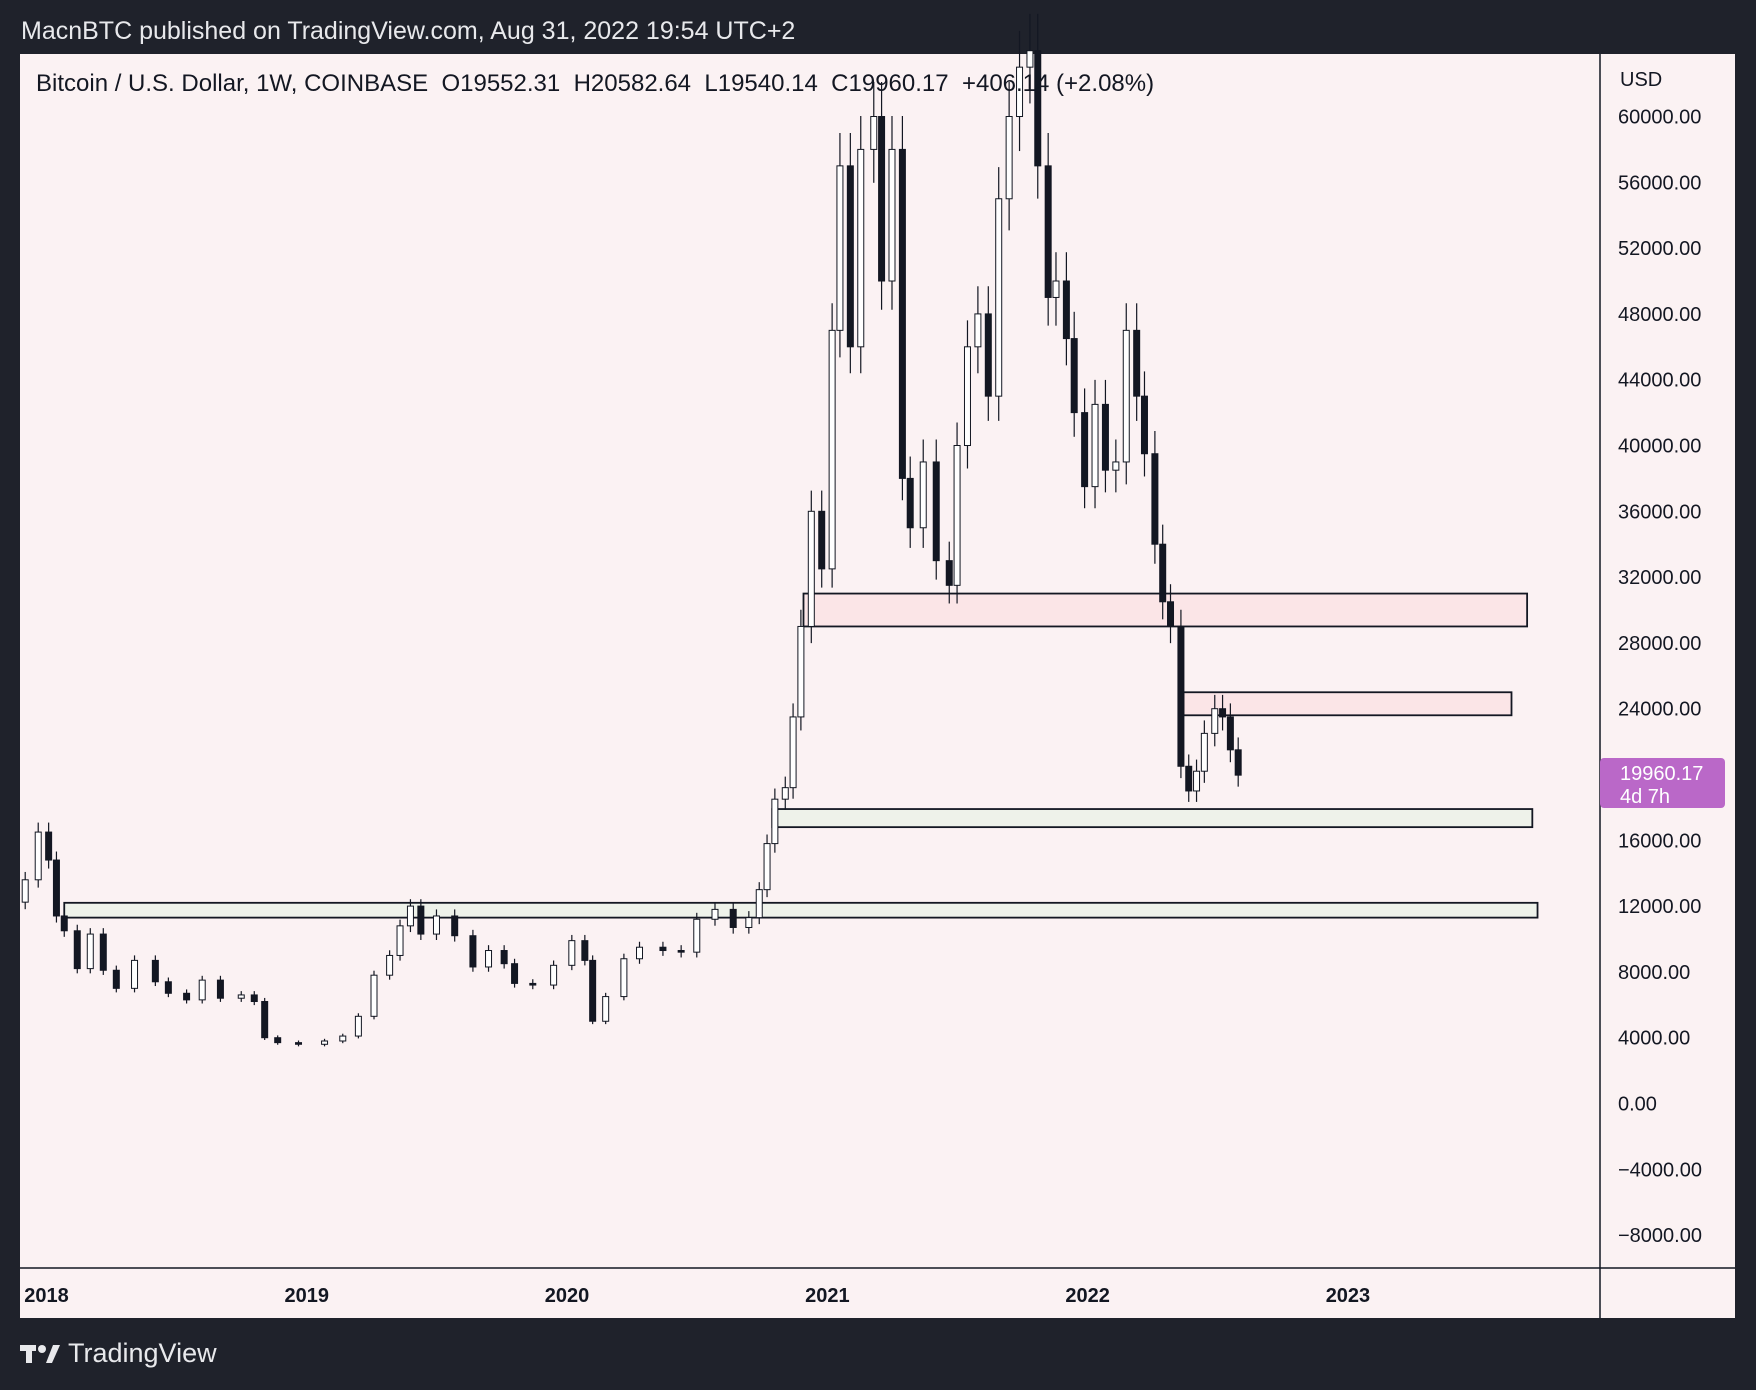 The height and width of the screenshot is (1390, 1756). Describe the element at coordinates (1659, 644) in the screenshot. I see `y-tick-label: 28000.00` at that location.